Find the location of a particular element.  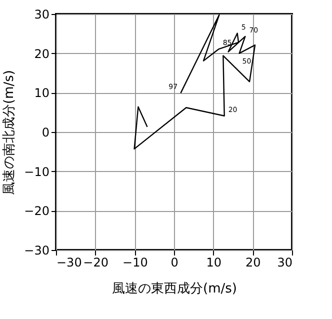

x-axis-title: 風速の東西成分(m/s) is located at coordinates (174, 289).